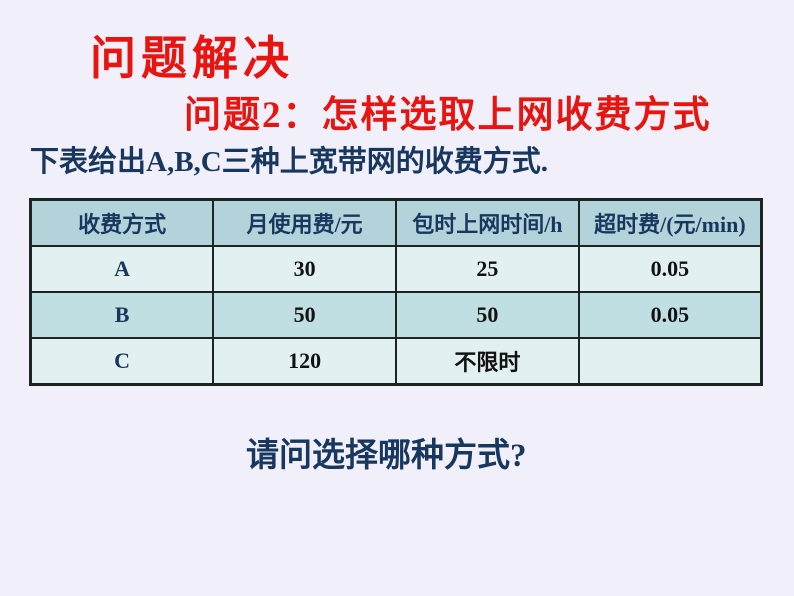 The image size is (794, 596). I want to click on col-header-monthly-fee: 月使用费/元, so click(304, 222).